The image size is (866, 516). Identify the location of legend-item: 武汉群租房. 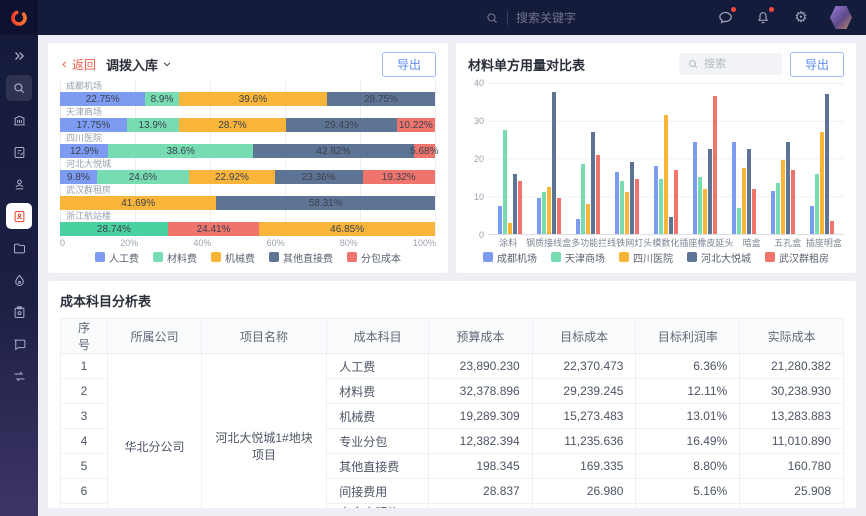
(797, 257).